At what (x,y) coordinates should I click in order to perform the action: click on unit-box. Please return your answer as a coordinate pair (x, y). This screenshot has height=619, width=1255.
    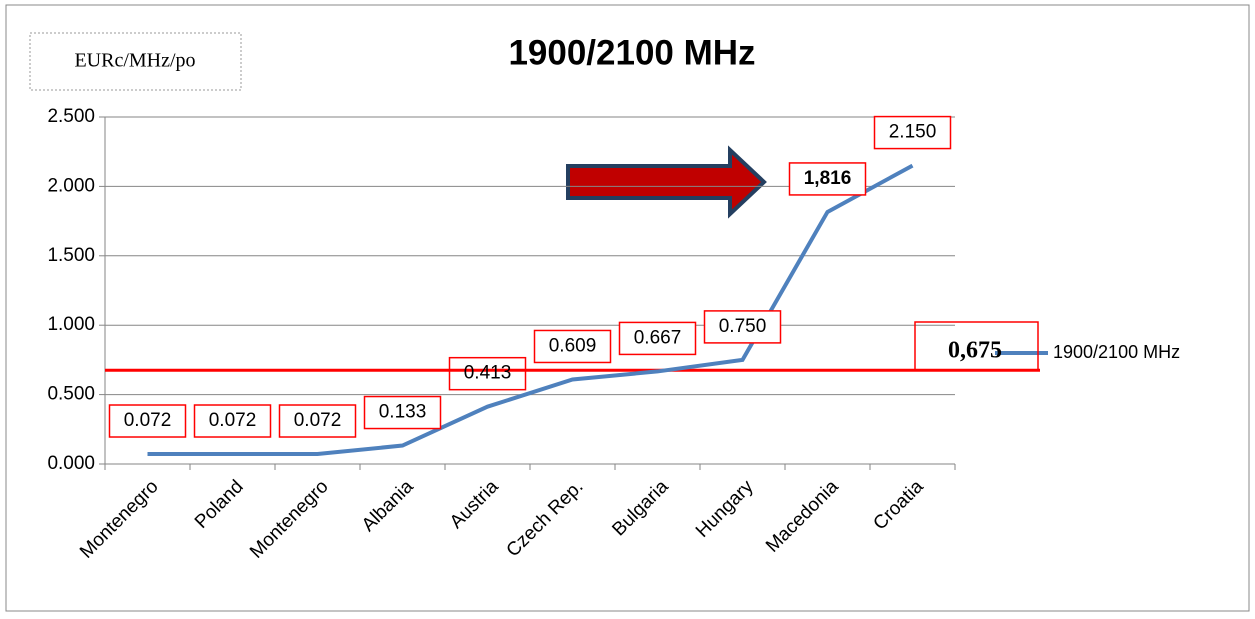
    Looking at the image, I should click on (135, 61).